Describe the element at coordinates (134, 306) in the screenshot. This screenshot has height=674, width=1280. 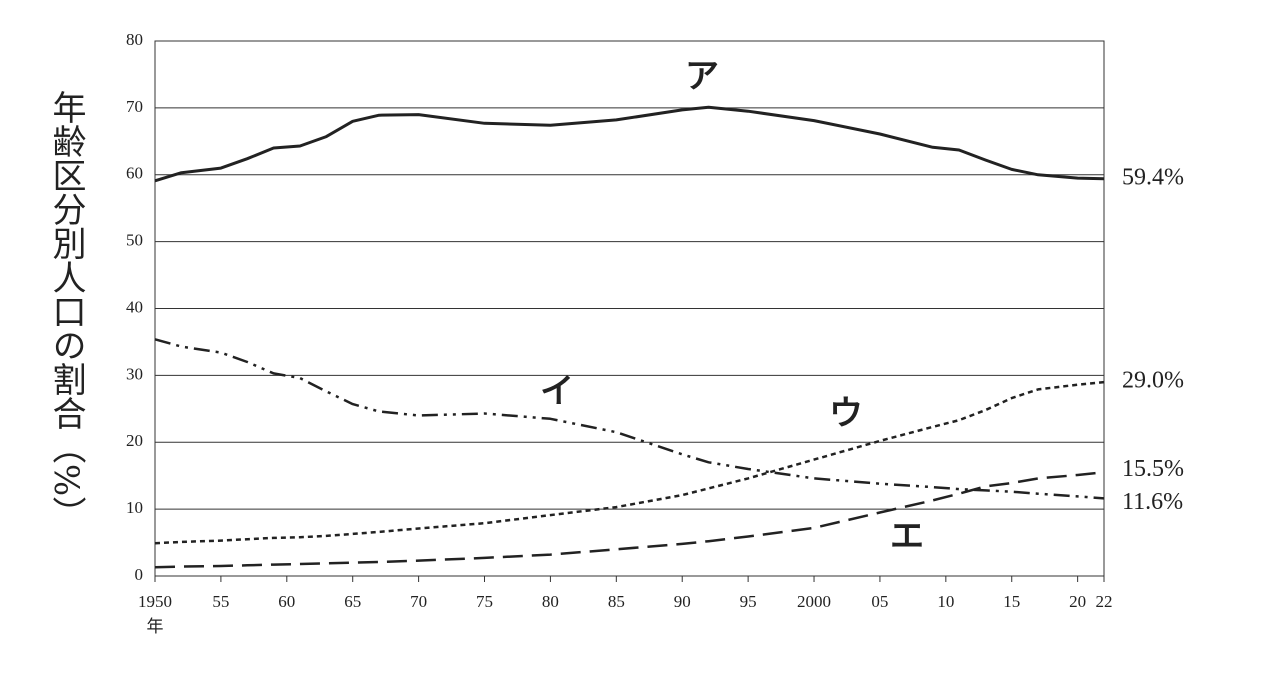
I see `y-tick-label: 40` at that location.